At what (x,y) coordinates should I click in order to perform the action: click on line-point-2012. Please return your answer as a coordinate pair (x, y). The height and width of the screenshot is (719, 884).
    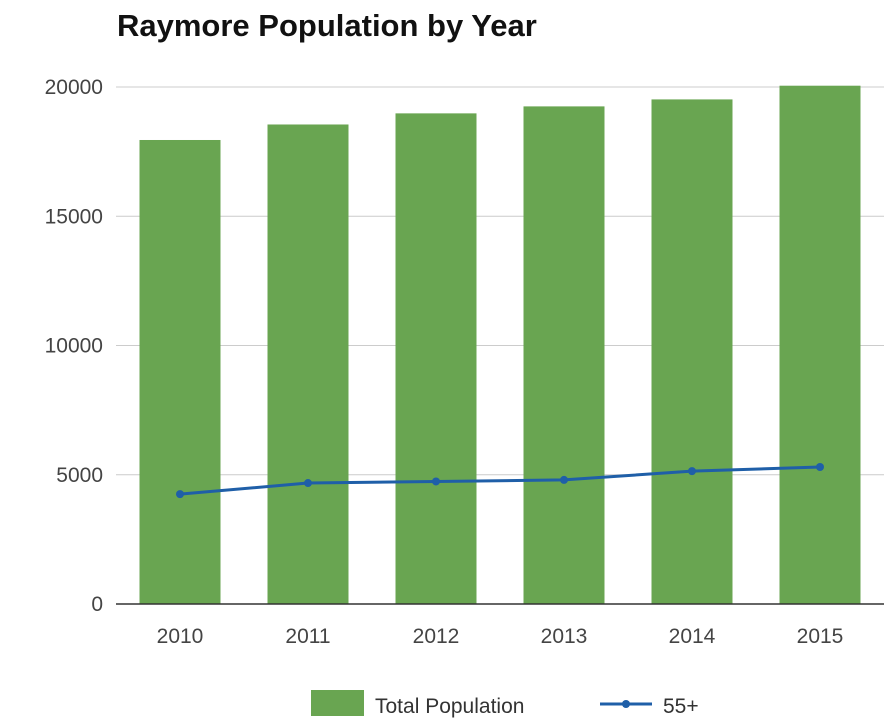
    Looking at the image, I should click on (436, 481).